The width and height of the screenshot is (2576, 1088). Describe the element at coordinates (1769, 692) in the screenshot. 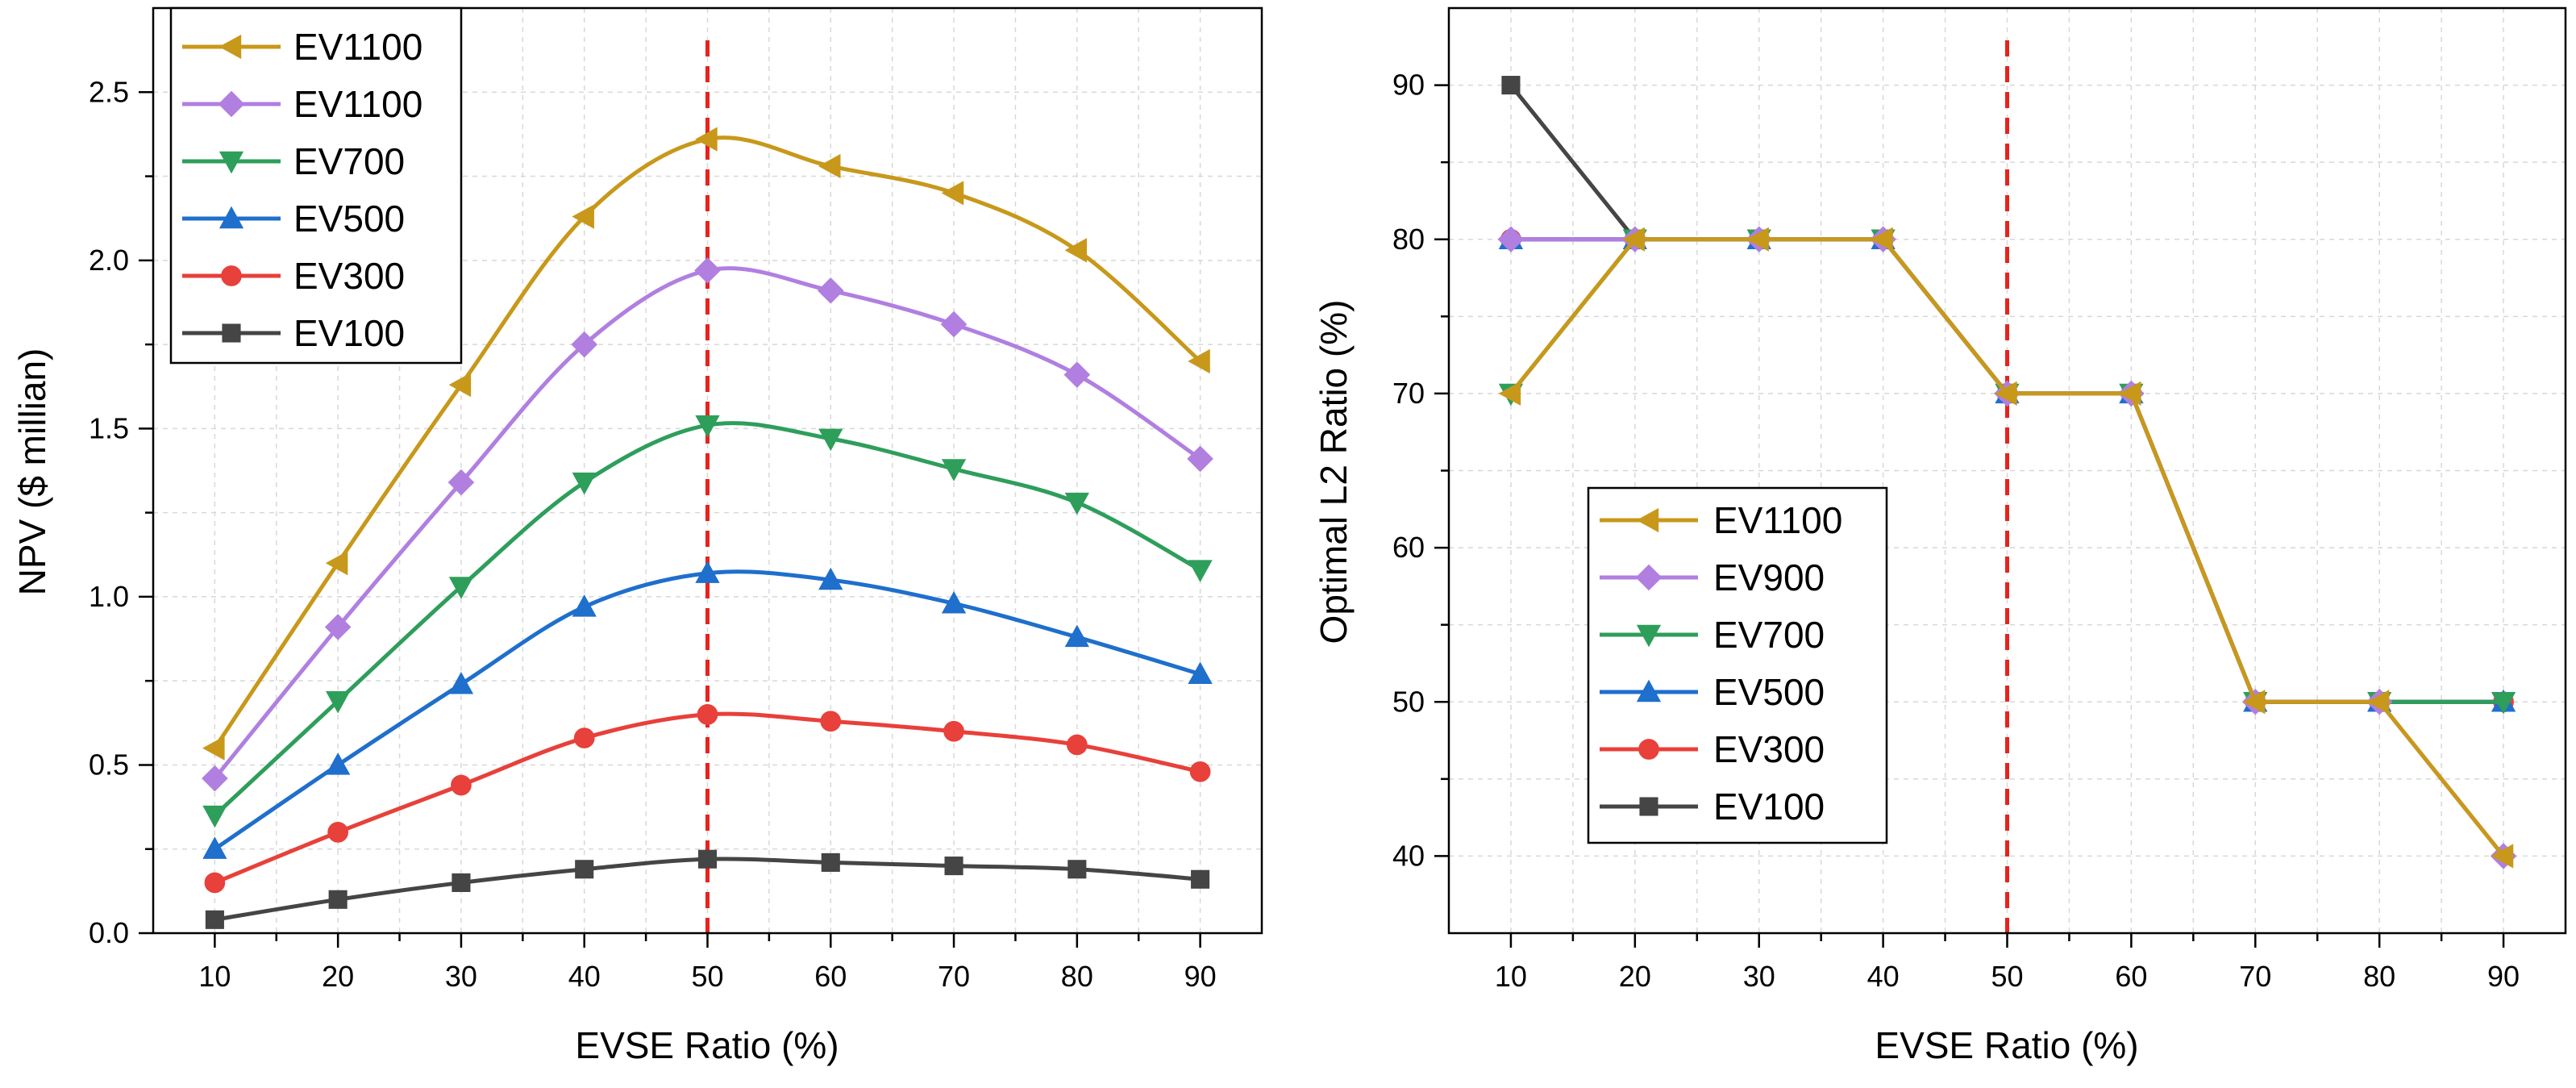

I see `l2-legend-label-3: EV500` at that location.